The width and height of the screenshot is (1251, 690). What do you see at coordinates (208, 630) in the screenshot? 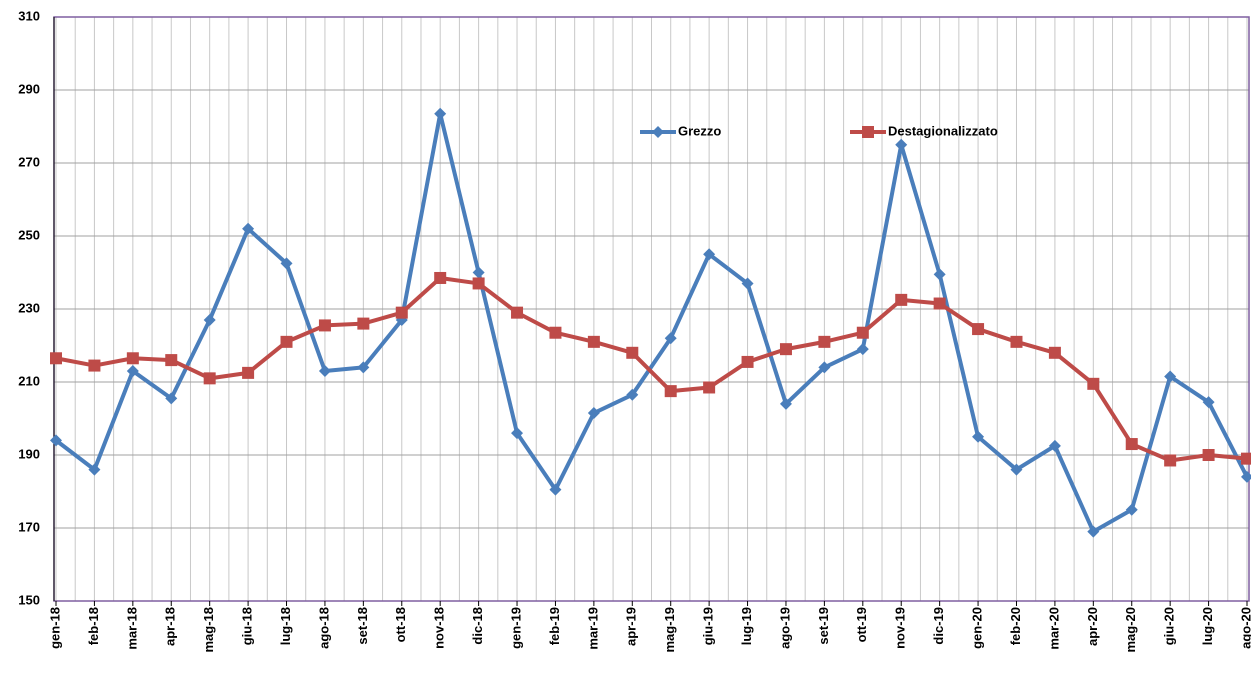
I see `x-tick-label: mag-18` at bounding box center [208, 630].